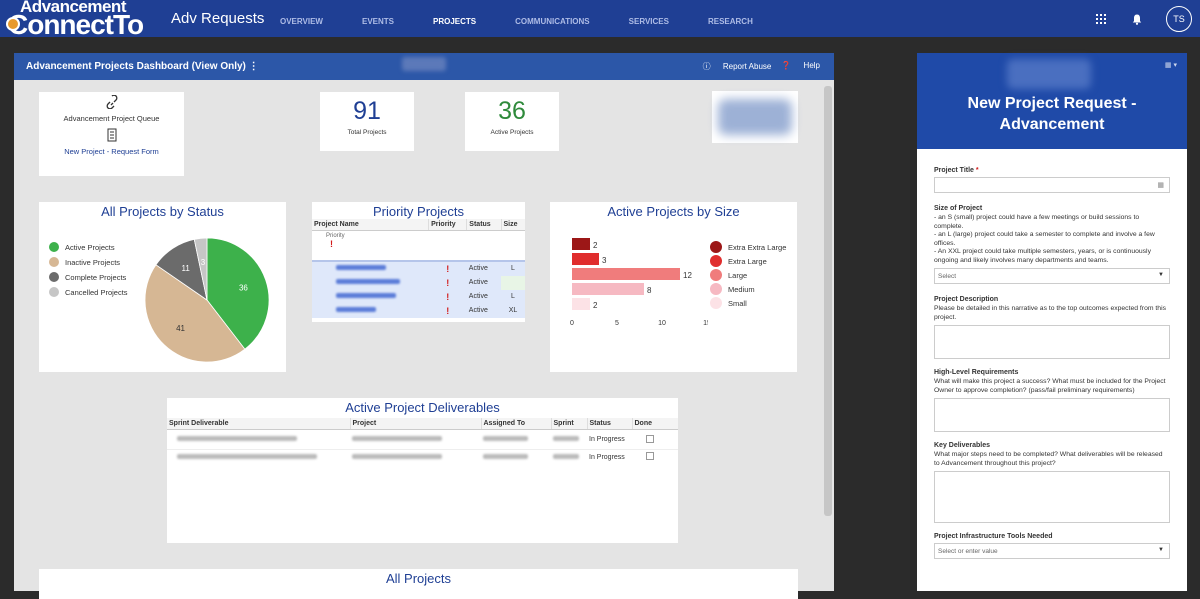 This screenshot has height=599, width=1200. What do you see at coordinates (1049, 74) in the screenshot?
I see `form-logo` at bounding box center [1049, 74].